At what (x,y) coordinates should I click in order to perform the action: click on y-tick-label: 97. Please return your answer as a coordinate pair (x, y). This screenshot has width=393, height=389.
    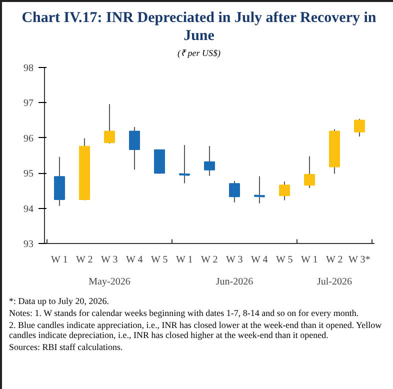
    Looking at the image, I should click on (29, 104).